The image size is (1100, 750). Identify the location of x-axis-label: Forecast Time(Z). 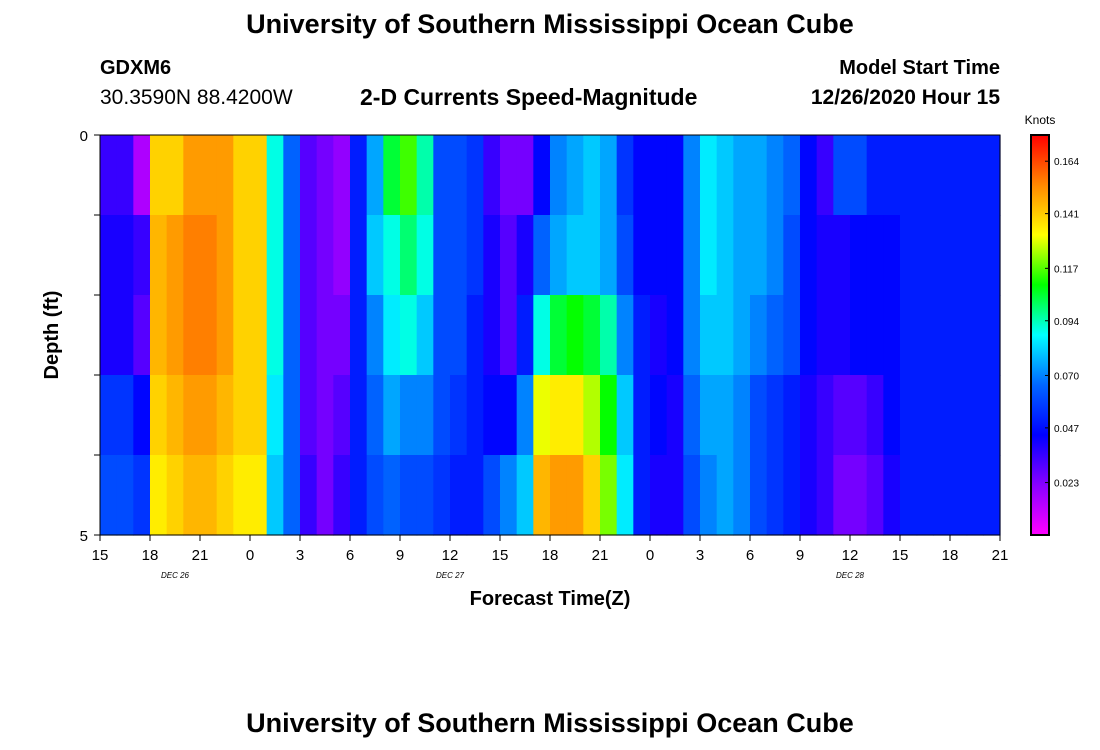
(550, 599).